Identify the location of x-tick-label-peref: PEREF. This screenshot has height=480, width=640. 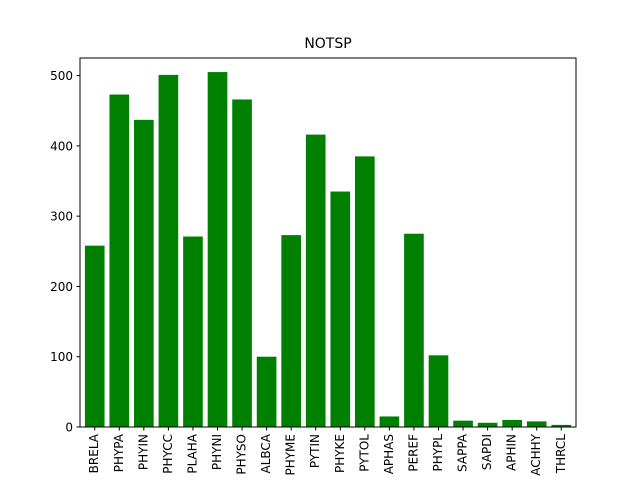
(413, 453).